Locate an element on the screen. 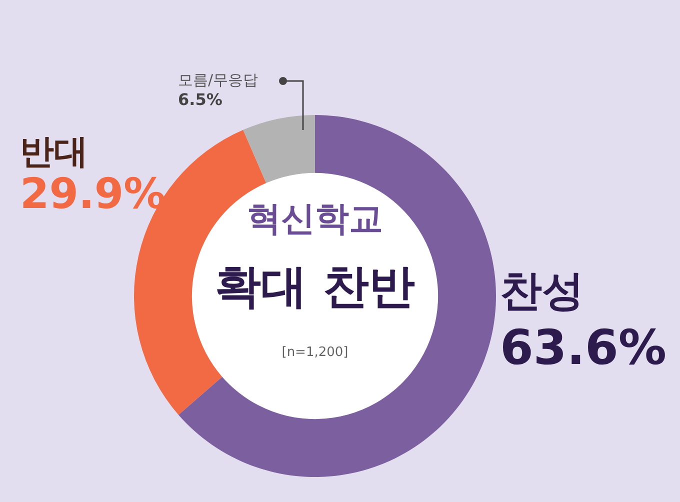 The image size is (680, 502). slice-label: 모름/무응답 is located at coordinates (218, 80).